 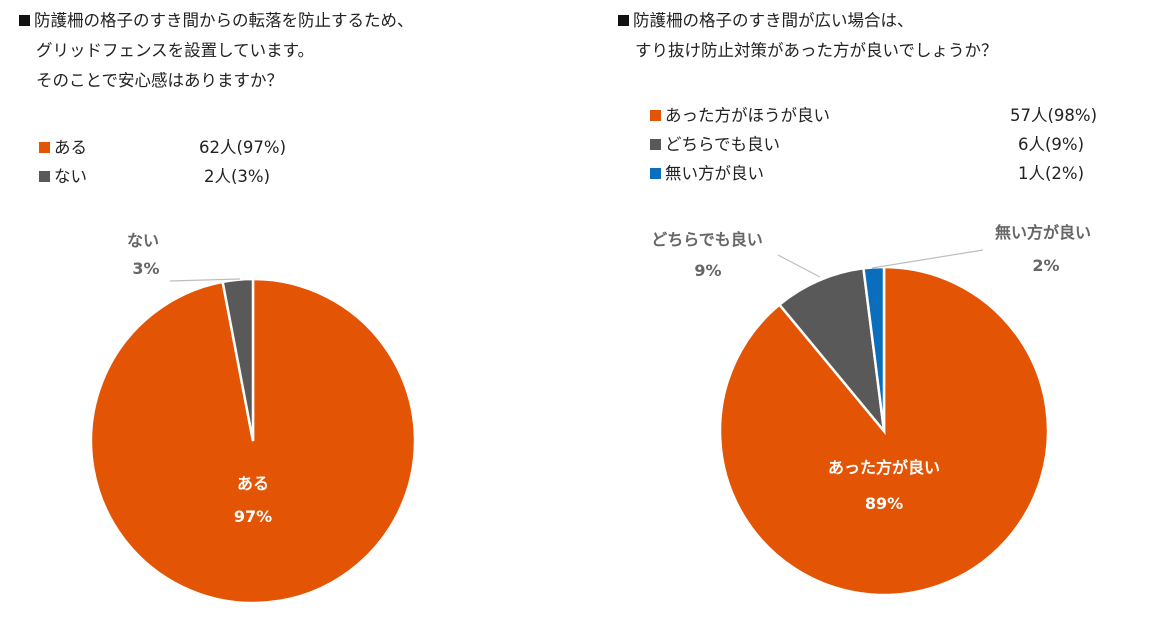 I want to click on legend-item: ない 2人(3%), so click(x=189, y=176).